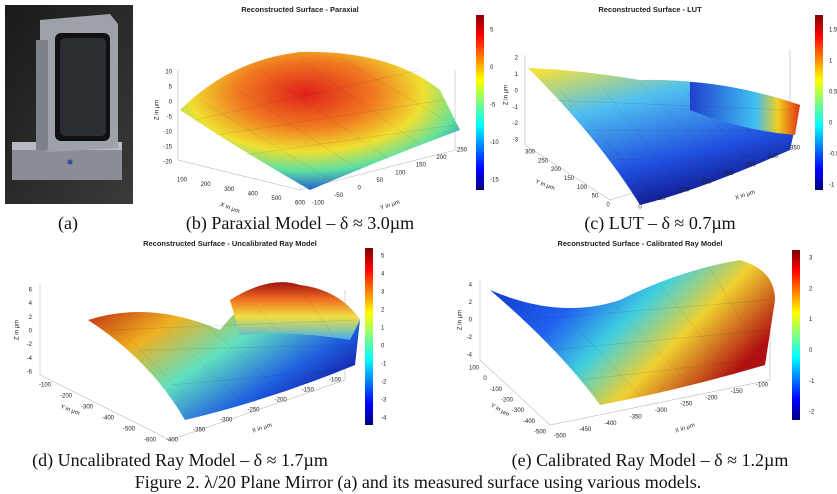 This screenshot has height=494, width=837. What do you see at coordinates (494, 143) in the screenshot?
I see `colorbar-tick-label: -10` at bounding box center [494, 143].